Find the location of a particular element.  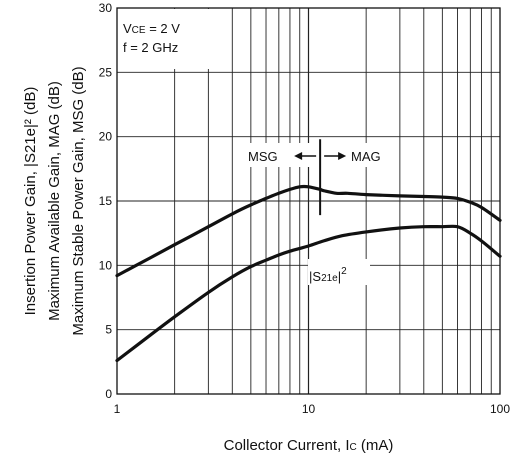

y-axis-ticks: 0 5 10 15 20 25 30 is located at coordinates (106, 201).